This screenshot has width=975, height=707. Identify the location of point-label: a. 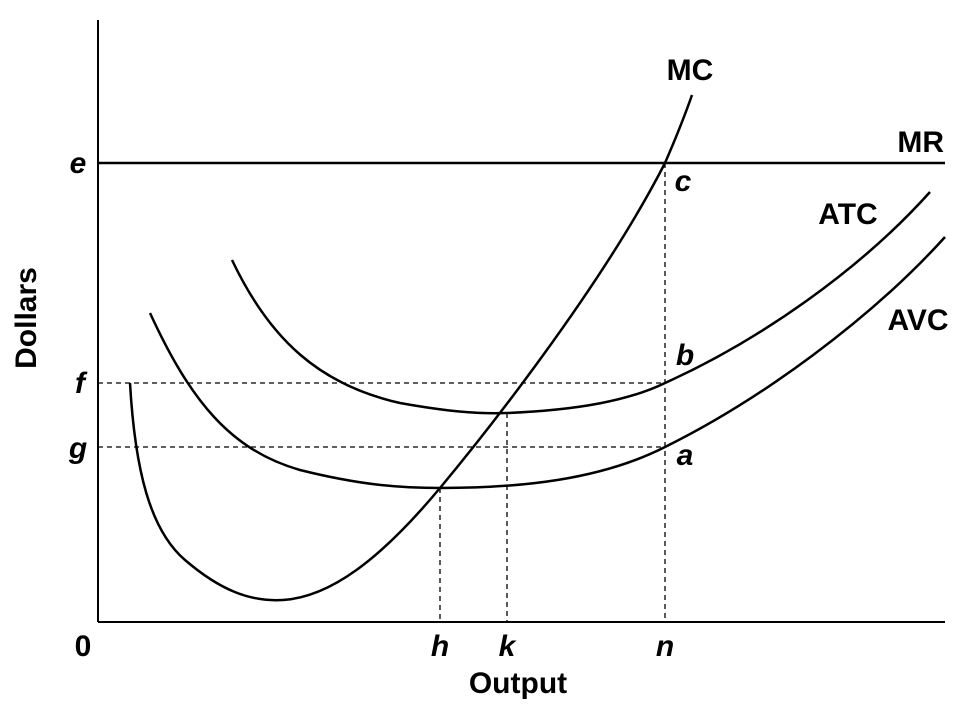
(685, 455).